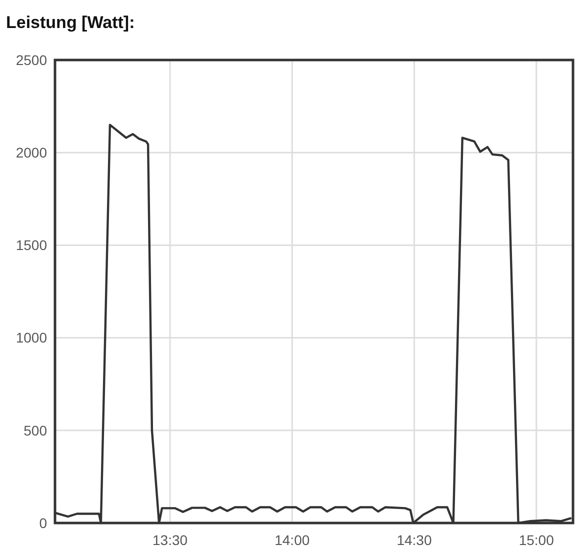 The height and width of the screenshot is (554, 575). What do you see at coordinates (414, 540) in the screenshot?
I see `x-tick-label: 14:30` at bounding box center [414, 540].